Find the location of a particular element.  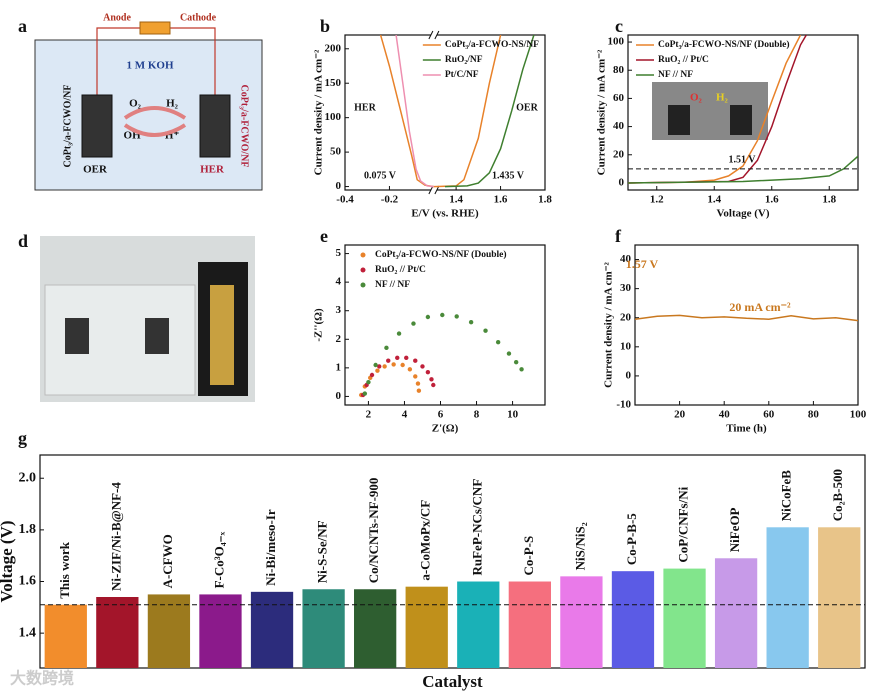

y-axis-label: -Z''(Ω) is located at coordinates (319, 325).